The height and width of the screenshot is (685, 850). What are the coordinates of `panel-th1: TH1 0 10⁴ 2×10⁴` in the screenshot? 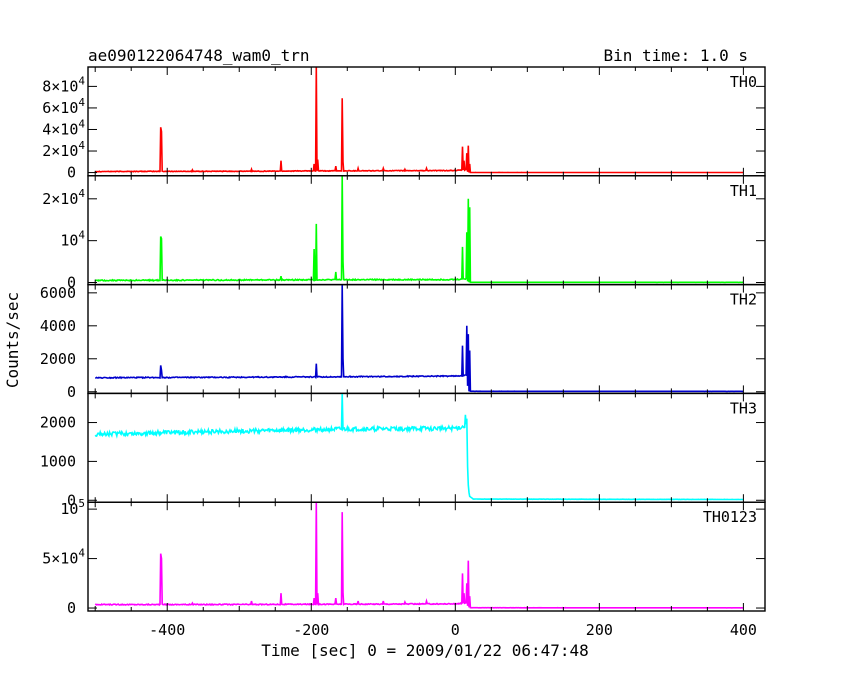 It's located at (404, 233).